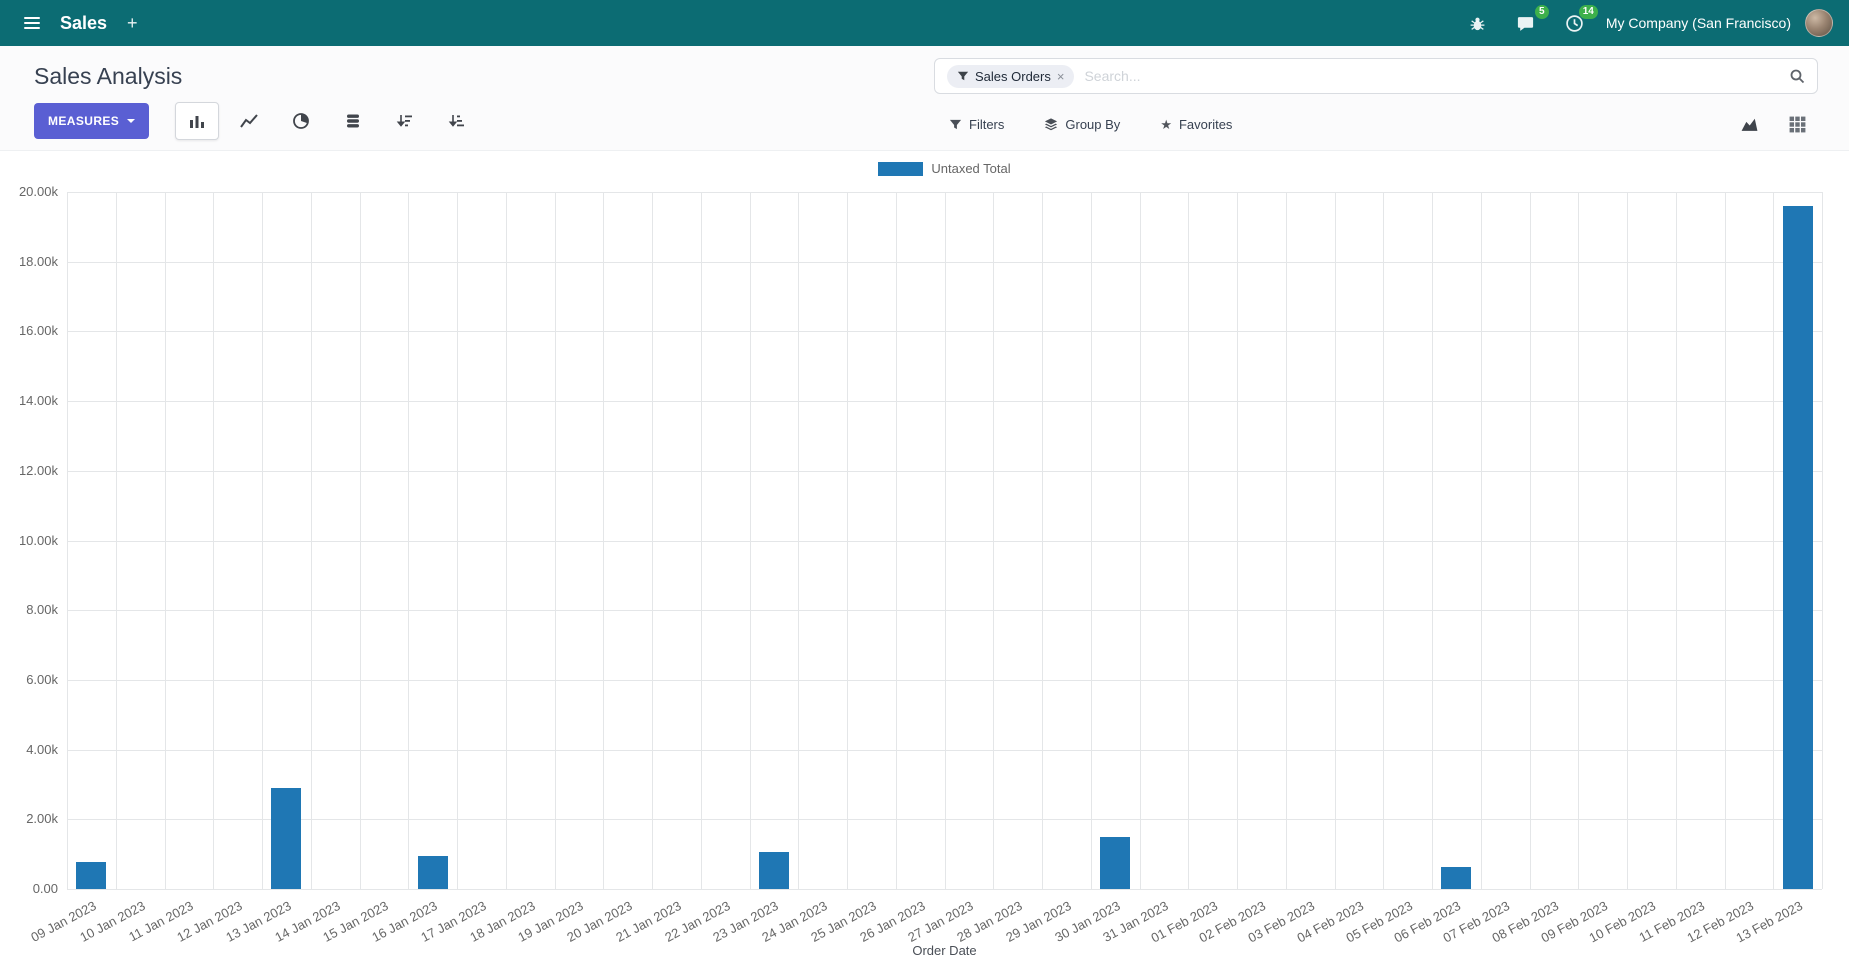 Image resolution: width=1849 pixels, height=968 pixels. I want to click on pie-chart-button, so click(301, 121).